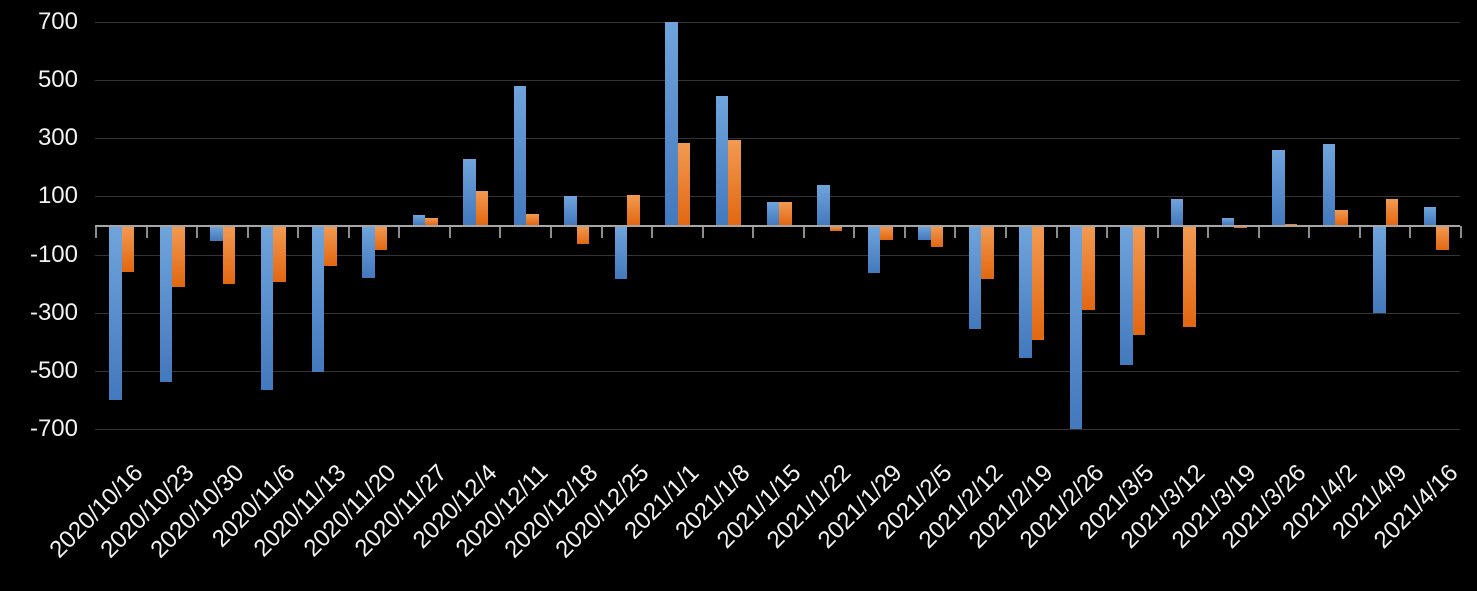 The width and height of the screenshot is (1477, 591). What do you see at coordinates (53, 312) in the screenshot?
I see `y-axis-tick-label: -300` at bounding box center [53, 312].